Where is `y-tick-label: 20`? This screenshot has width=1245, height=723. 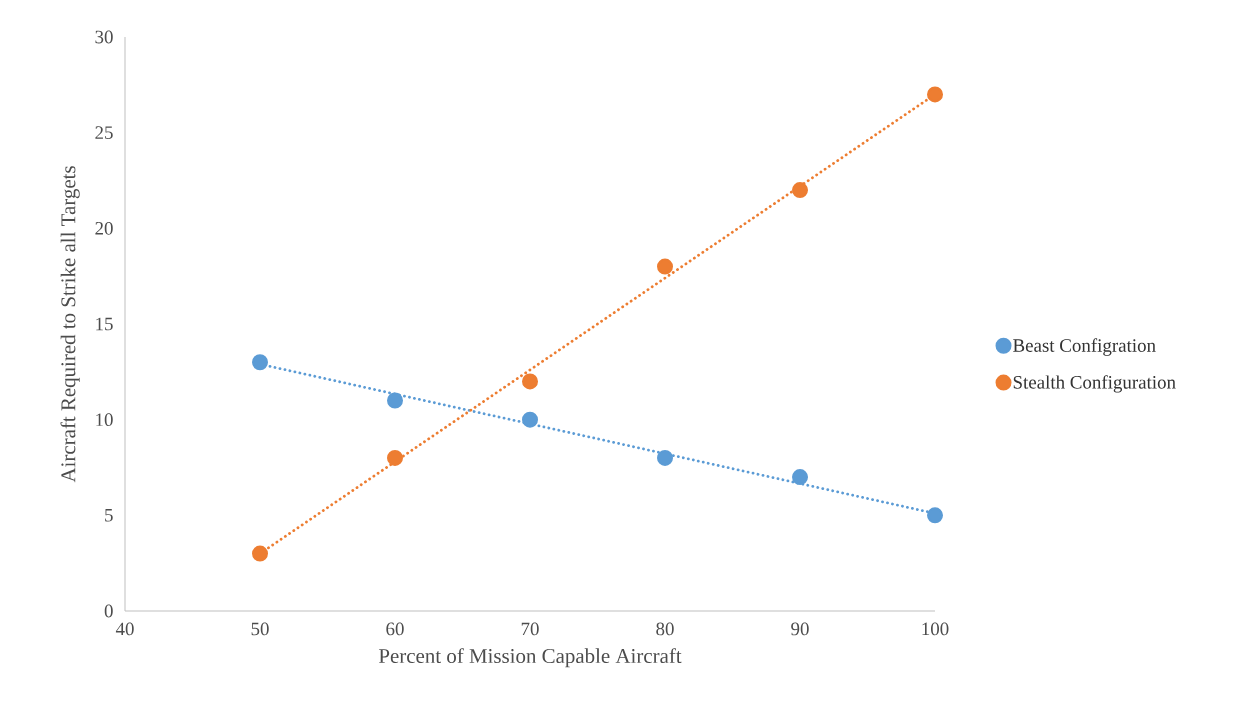 y-tick-label: 20 is located at coordinates (104, 228).